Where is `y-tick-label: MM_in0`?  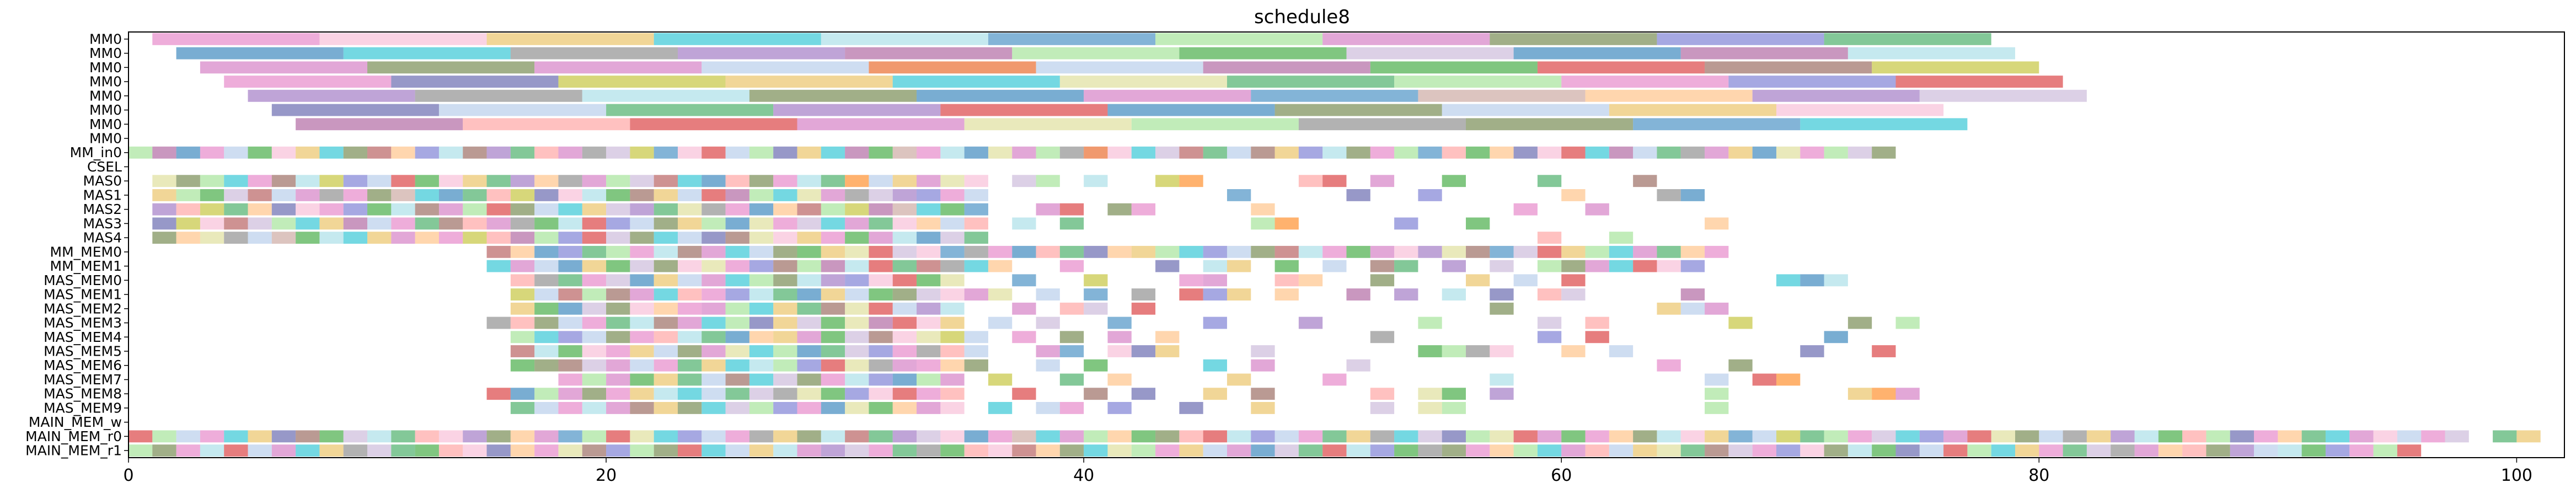
y-tick-label: MM_in0 is located at coordinates (96, 152).